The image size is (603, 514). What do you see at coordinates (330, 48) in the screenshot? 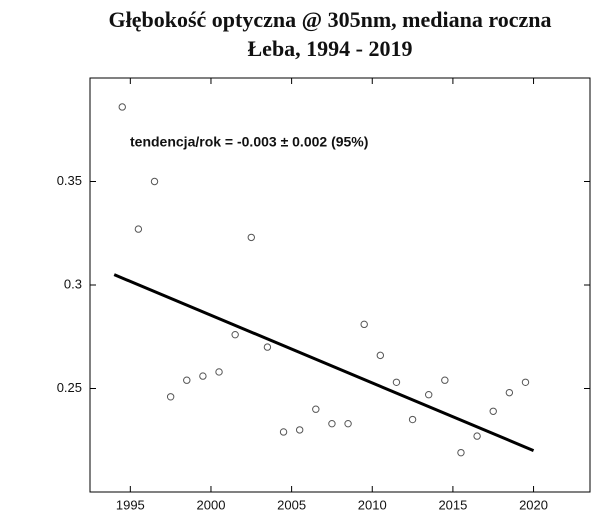
I see `chart-subtitle: Łeba, 1994 - 2019` at bounding box center [330, 48].